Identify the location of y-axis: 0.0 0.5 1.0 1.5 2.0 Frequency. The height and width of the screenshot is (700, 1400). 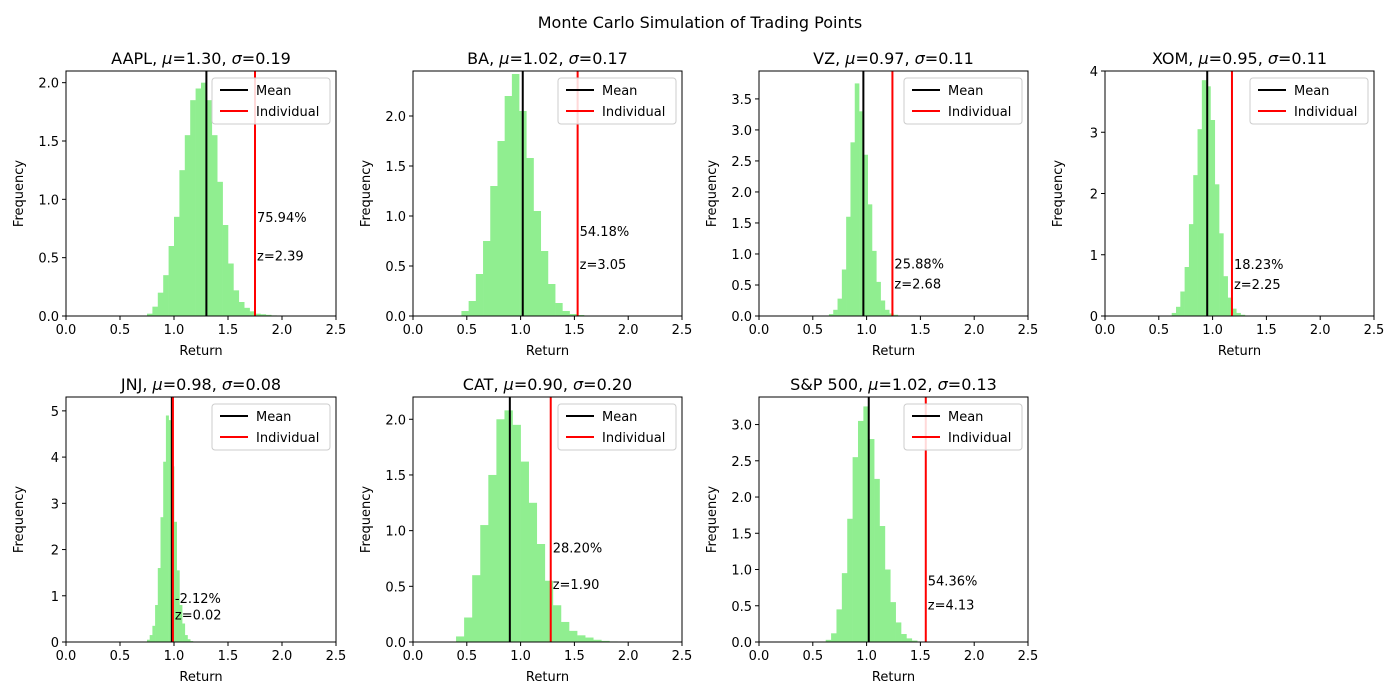
(386, 217).